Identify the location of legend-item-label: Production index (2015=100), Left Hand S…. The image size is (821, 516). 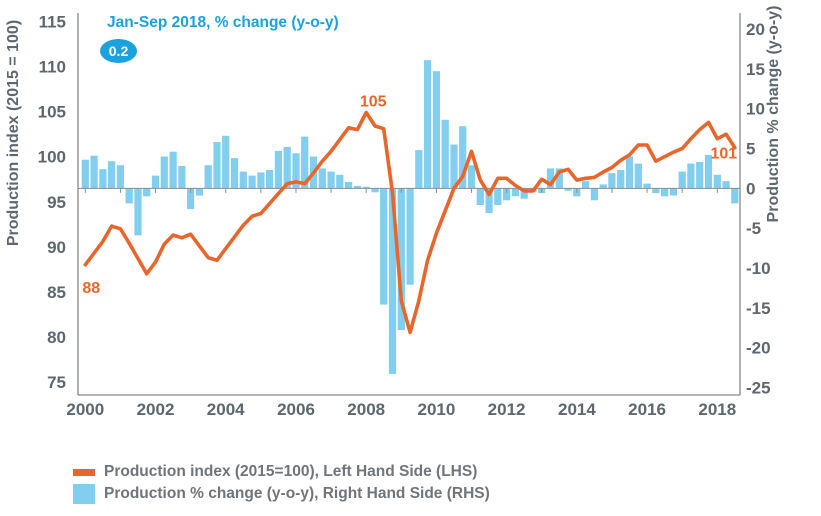
(291, 471).